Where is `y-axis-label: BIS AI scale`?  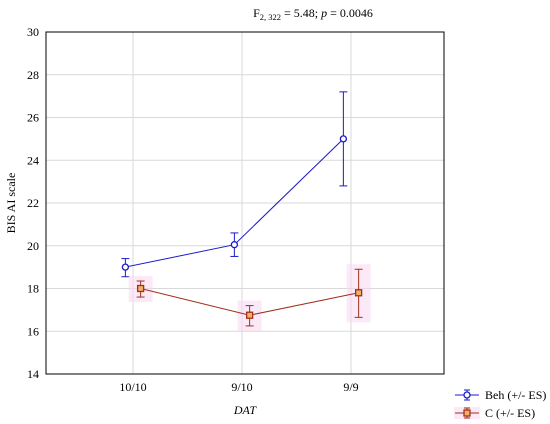
y-axis-label: BIS AI scale is located at coordinates (11, 203).